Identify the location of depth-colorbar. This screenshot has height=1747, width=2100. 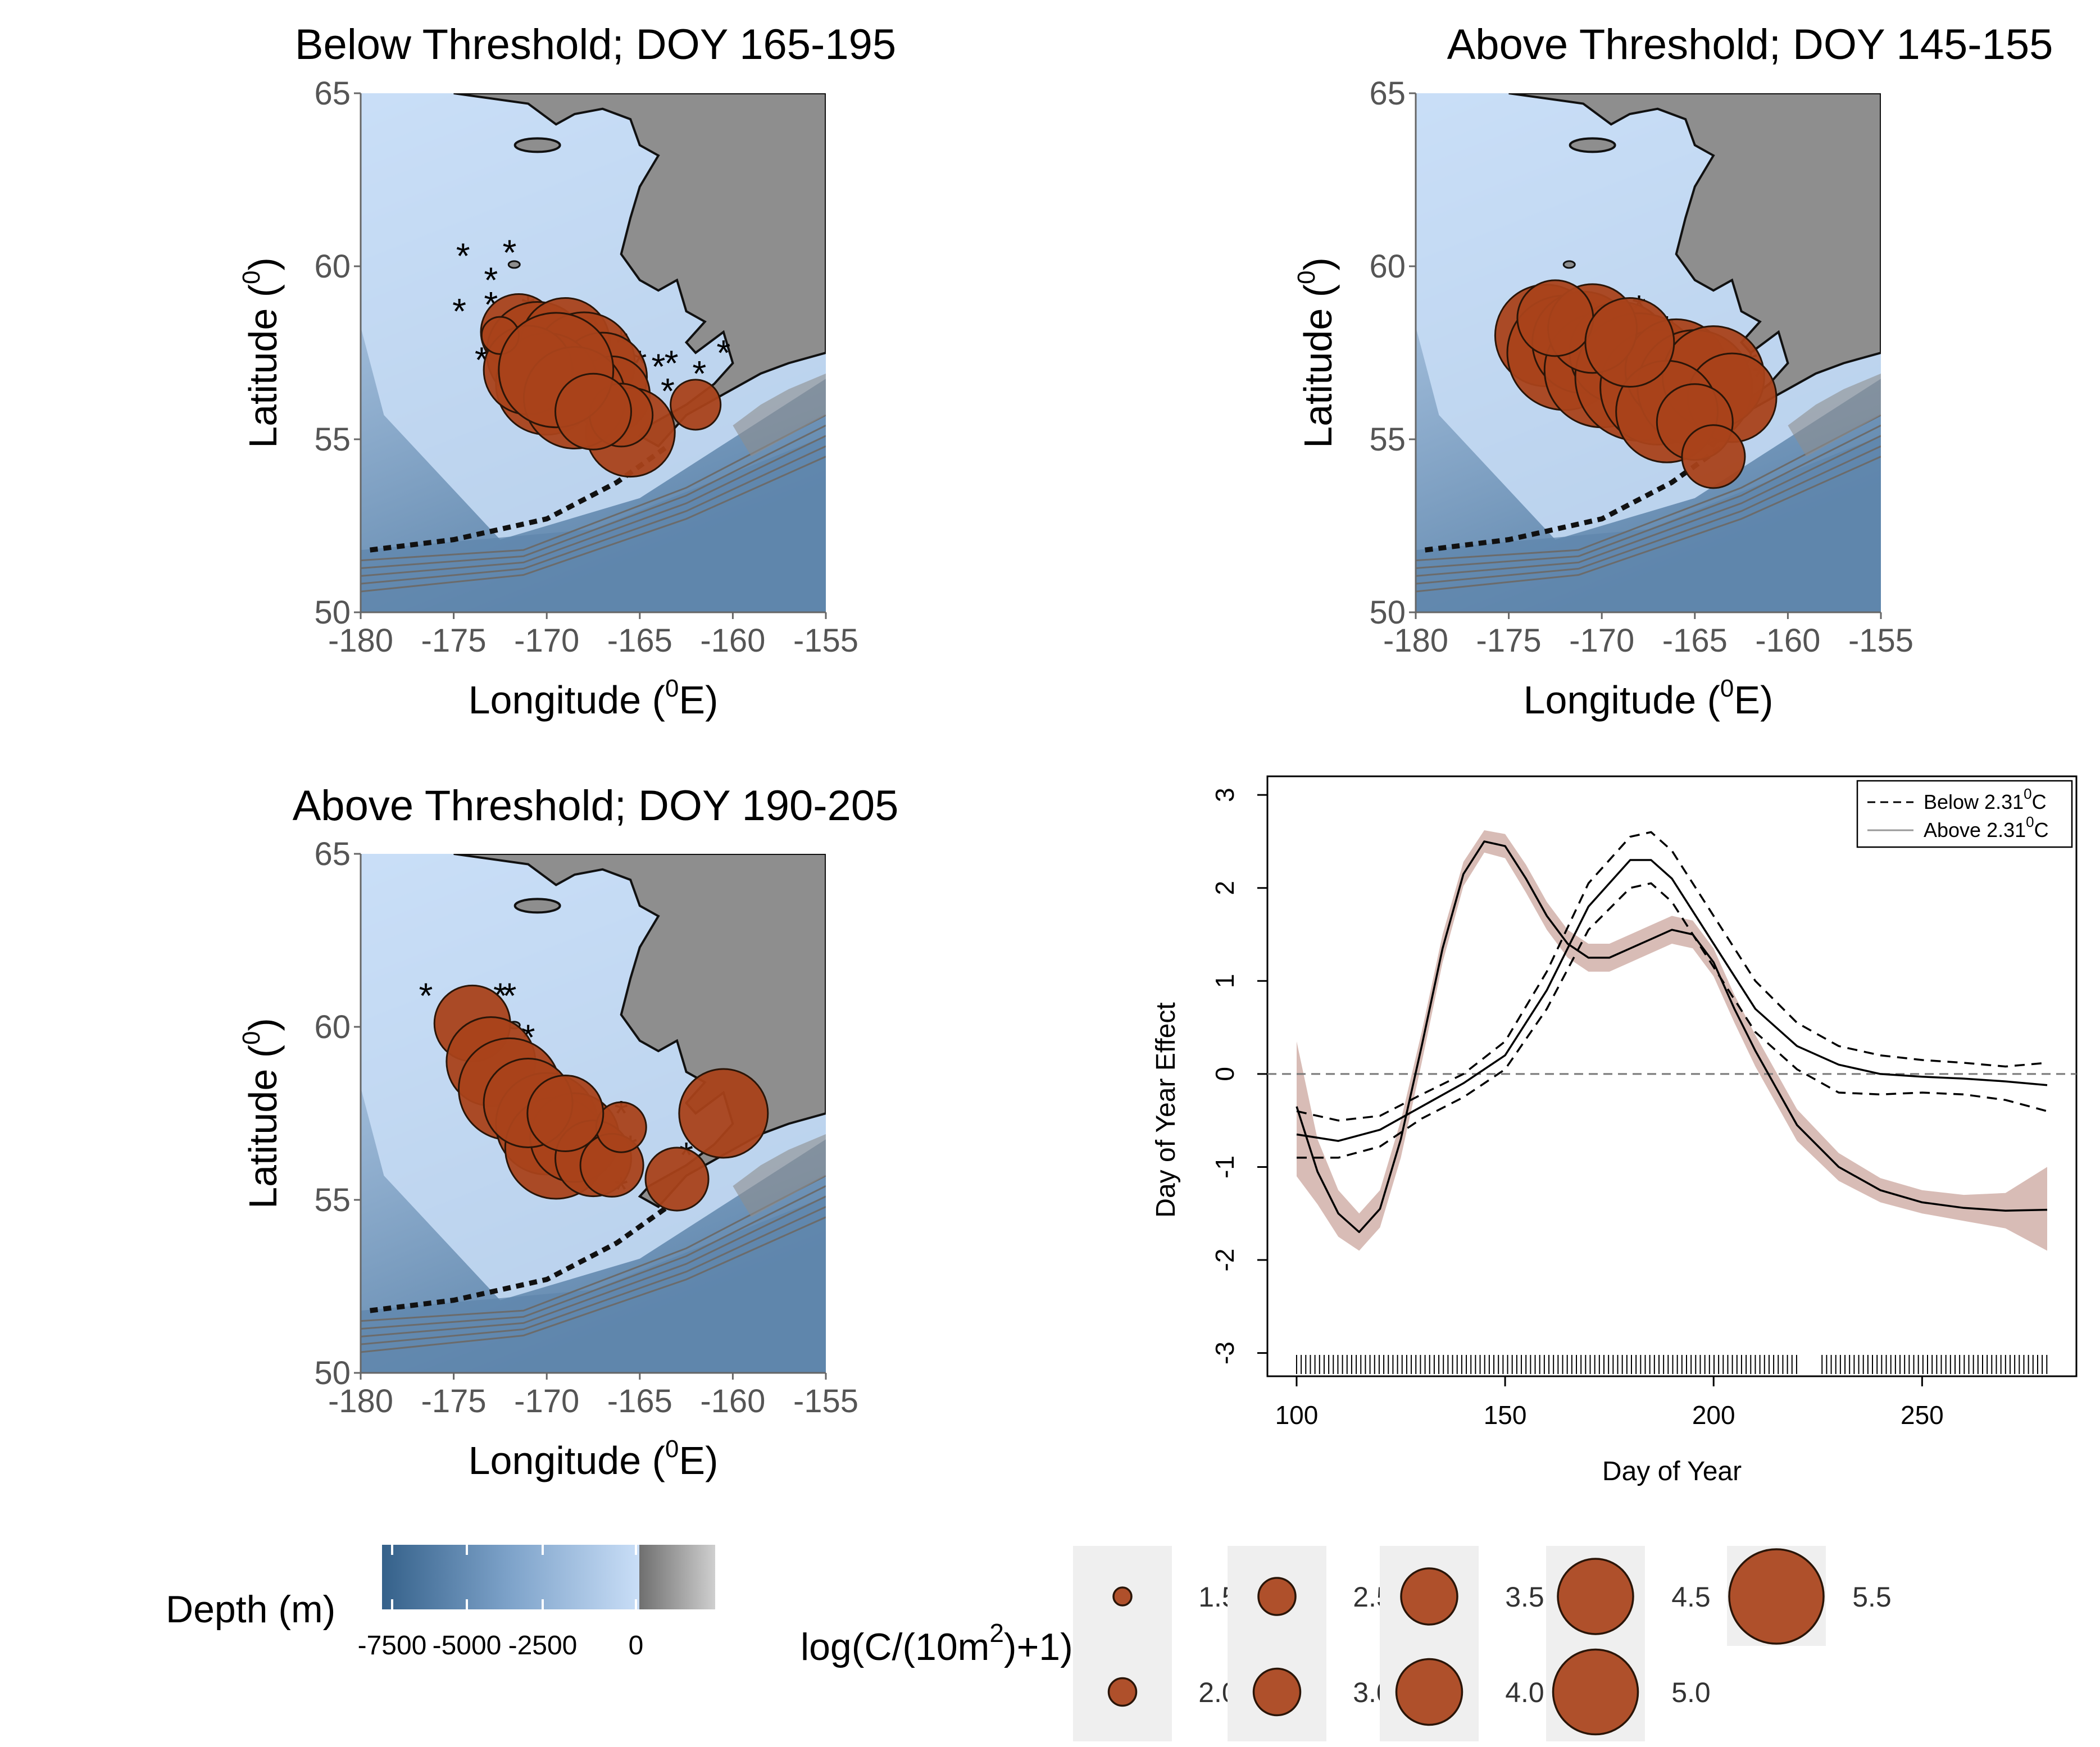
(511, 1577).